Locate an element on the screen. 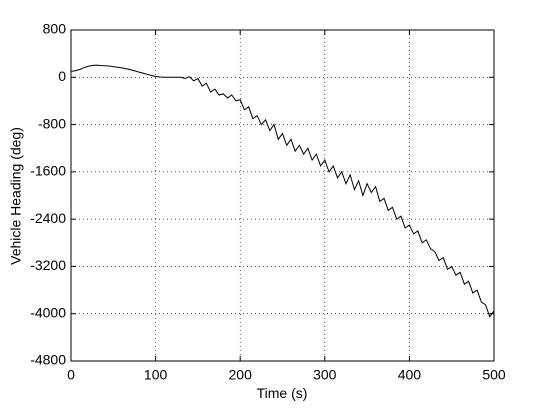 The width and height of the screenshot is (546, 414). y-tick-label: -1600 is located at coordinates (48, 171).